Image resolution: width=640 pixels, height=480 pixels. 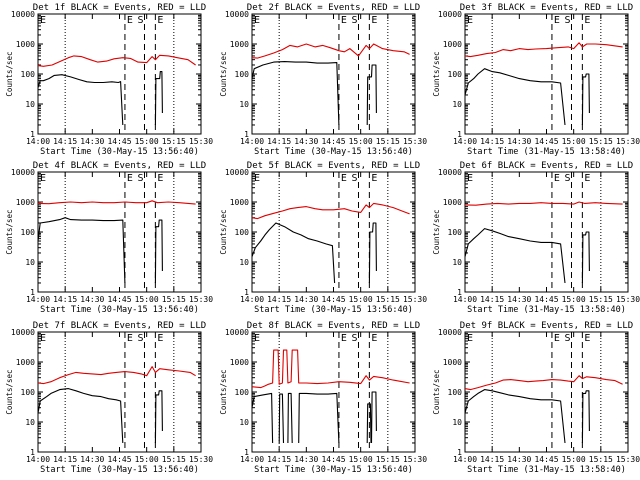 I want to click on chart-title: Det 3f BLACK = Events, RED = LLD, so click(x=546, y=8).